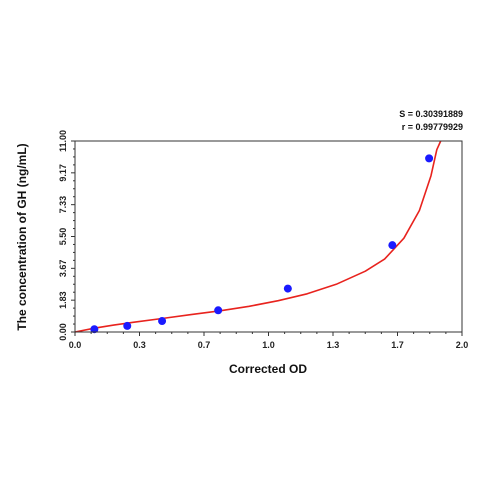 The image size is (480, 485). What do you see at coordinates (63, 332) in the screenshot?
I see `y-tick-label: 0.00` at bounding box center [63, 332].